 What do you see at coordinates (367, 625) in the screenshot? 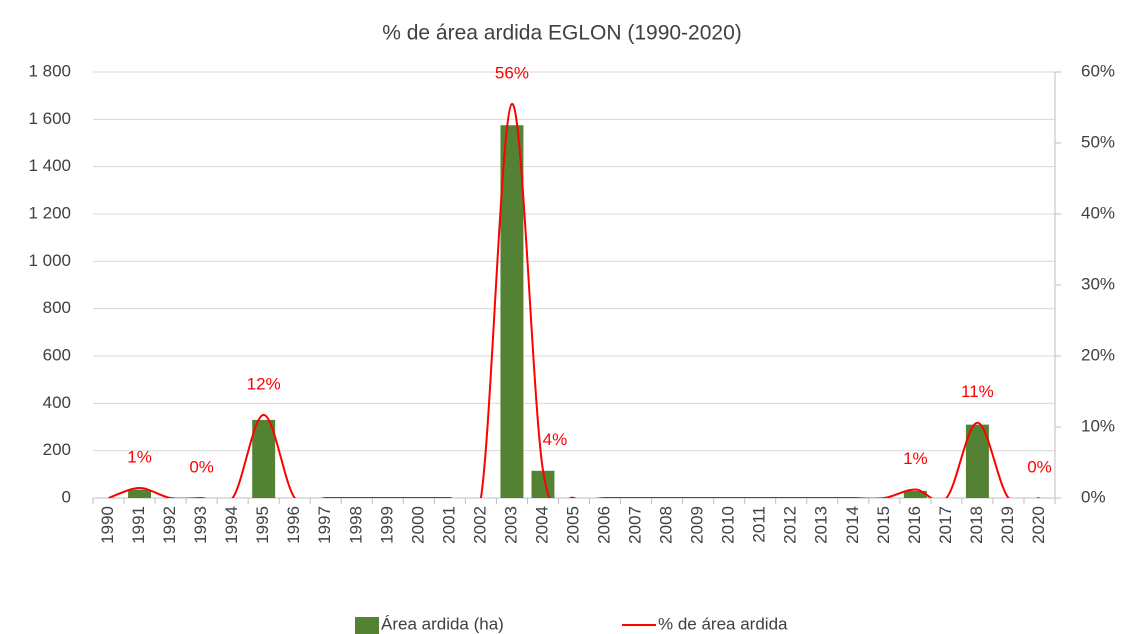
I see `legend-swatch` at bounding box center [367, 625].